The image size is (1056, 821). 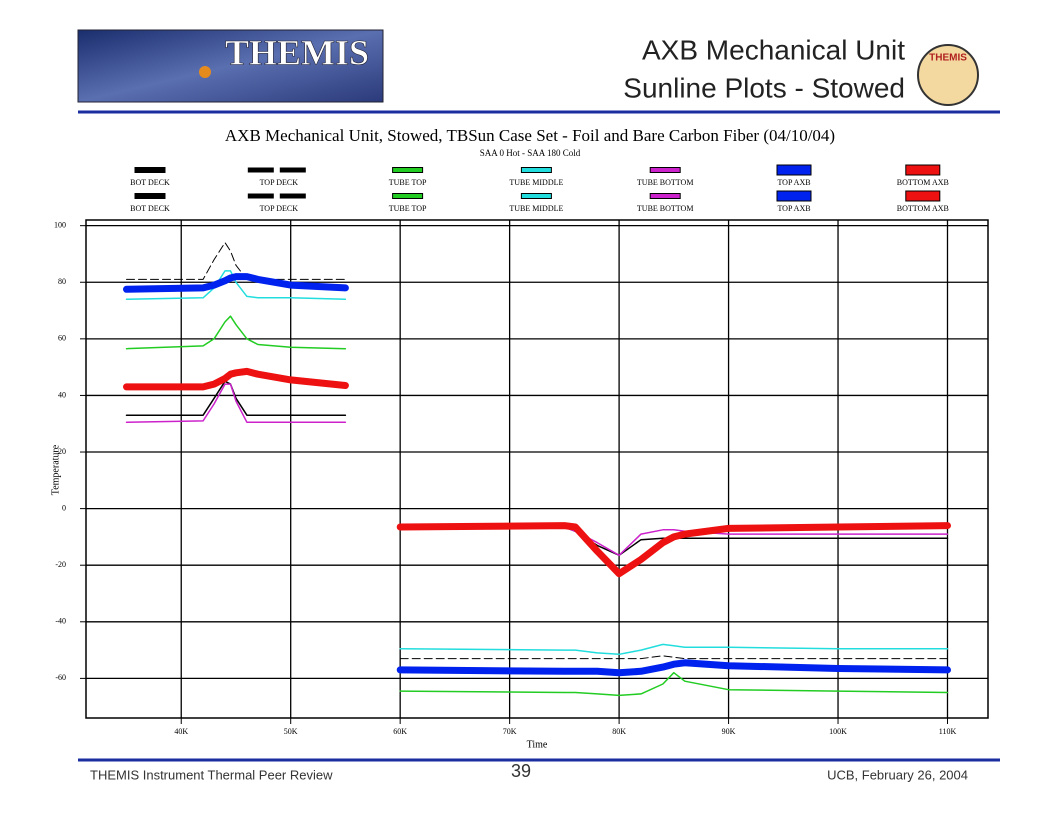 I want to click on y-tick-label: 0, so click(x=64, y=507).